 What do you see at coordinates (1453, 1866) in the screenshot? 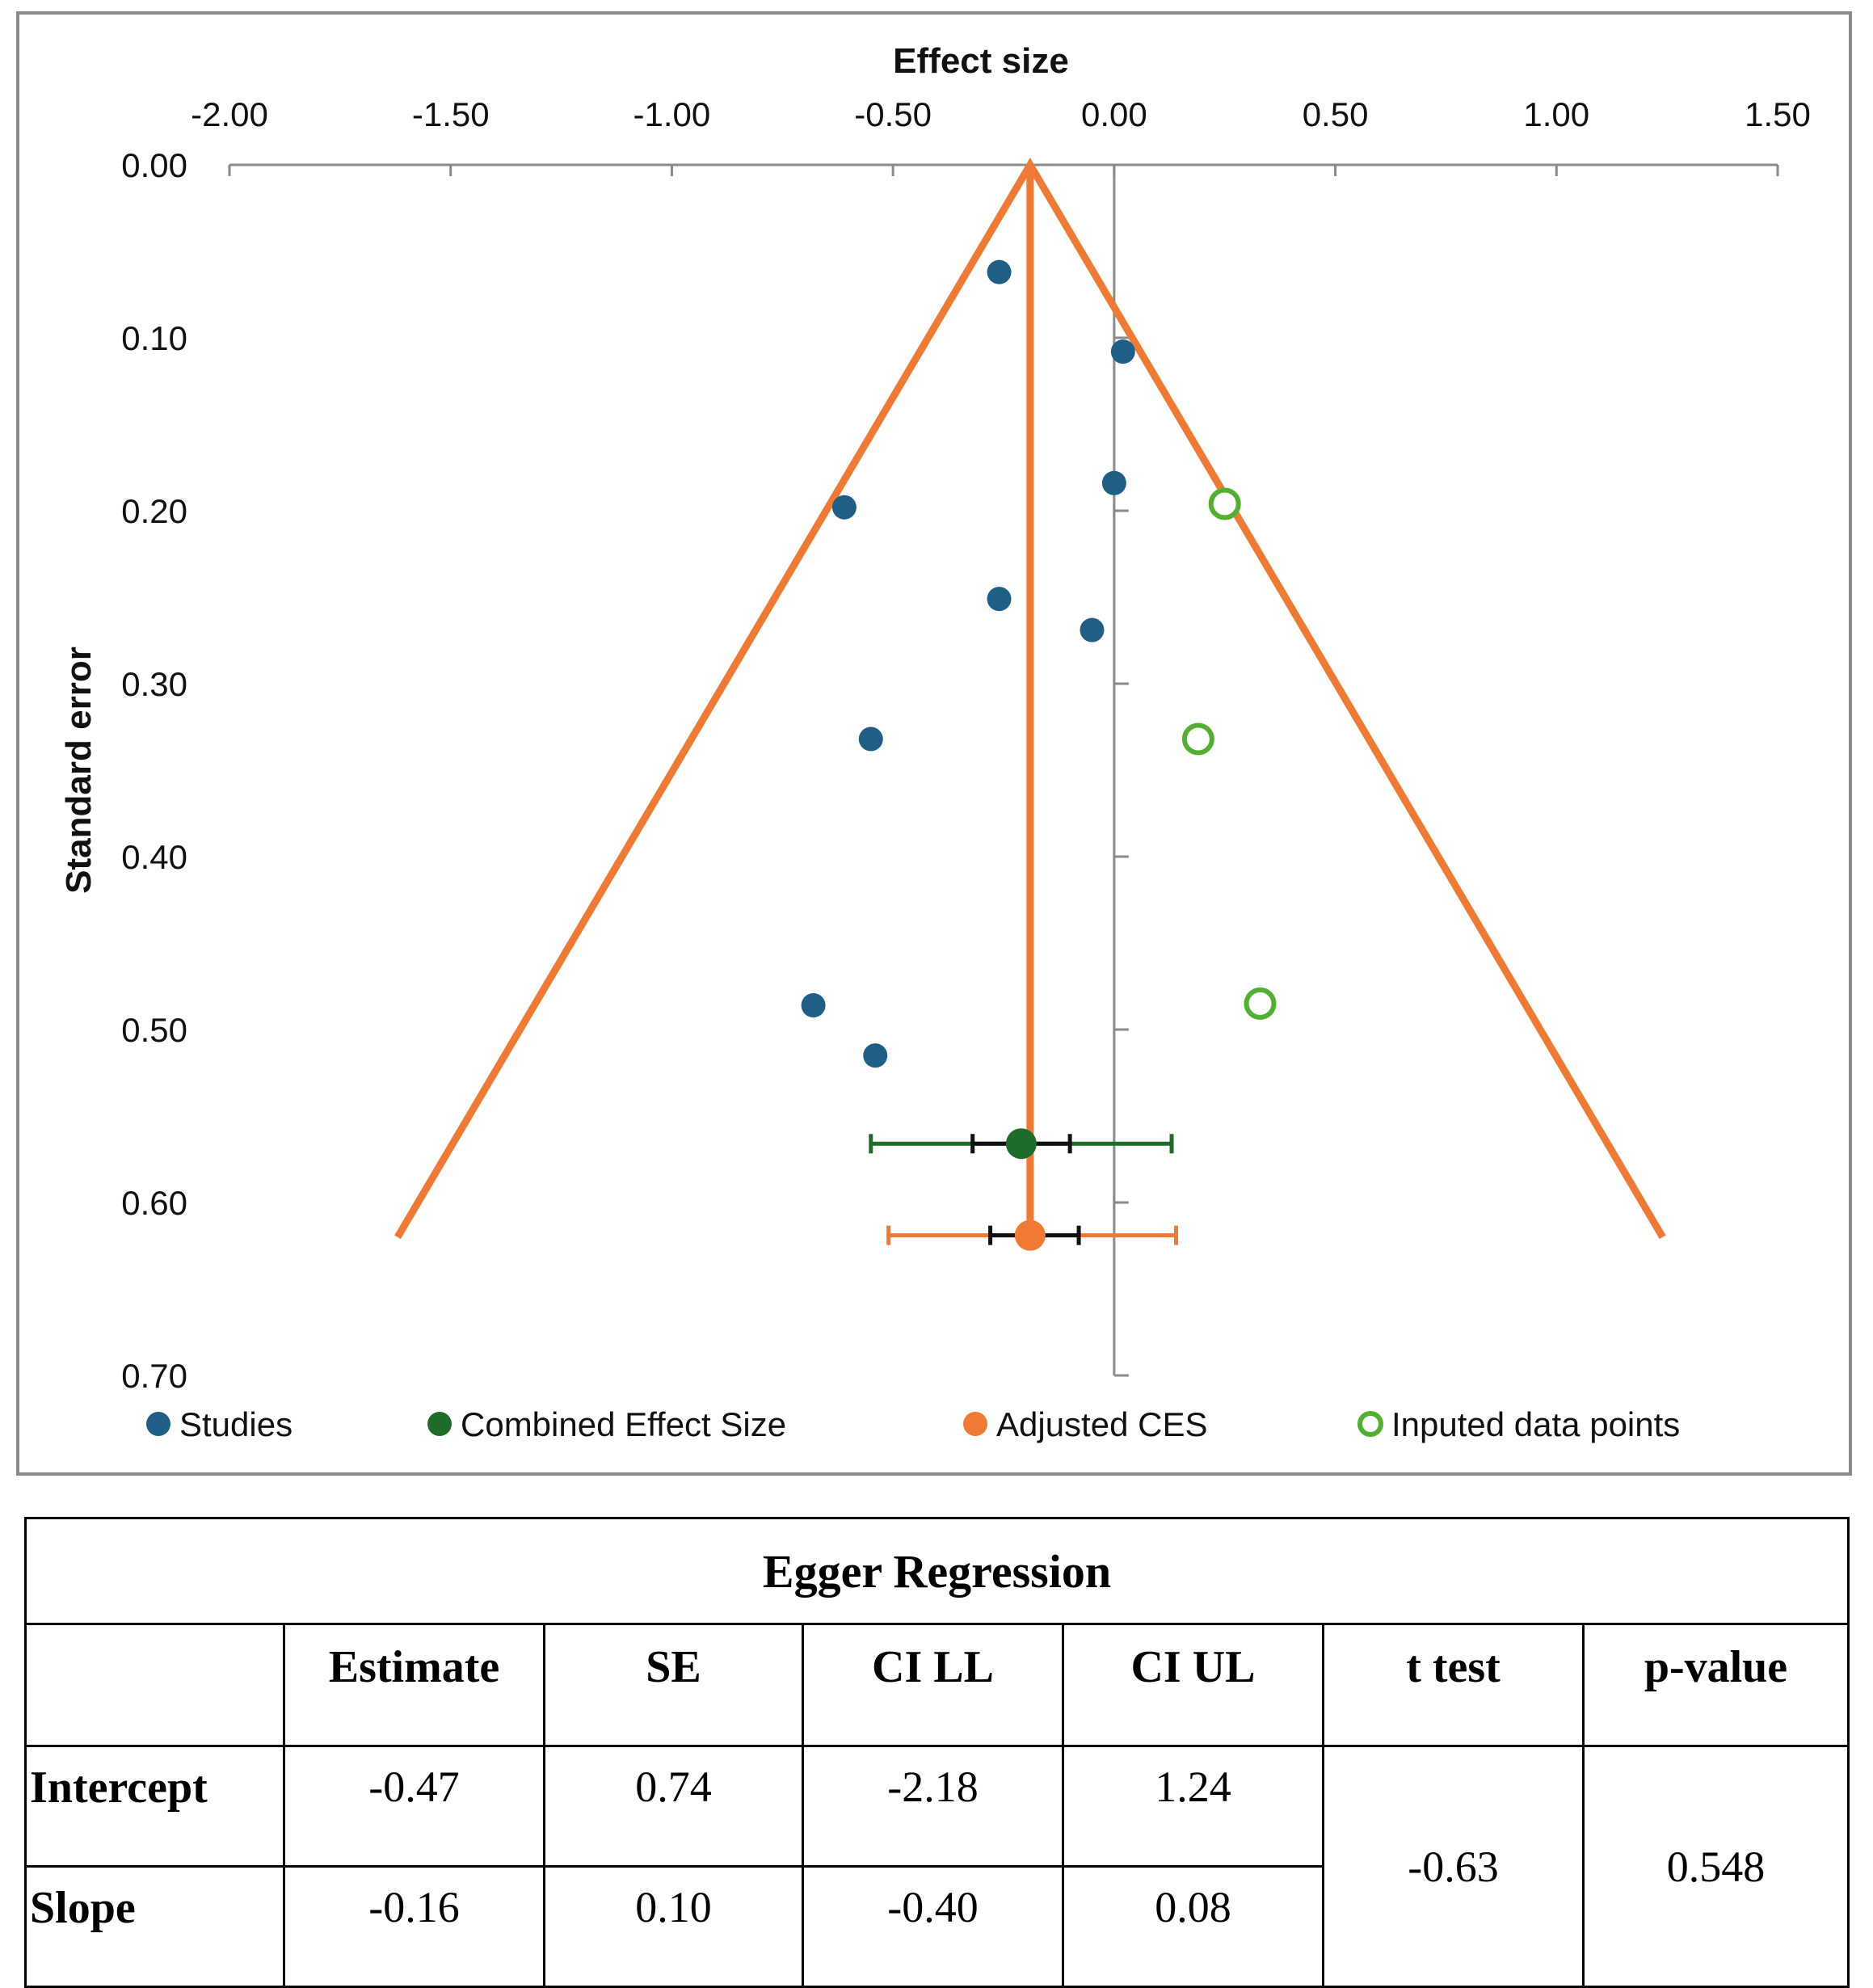
I see `t-test-value: -0.63` at bounding box center [1453, 1866].